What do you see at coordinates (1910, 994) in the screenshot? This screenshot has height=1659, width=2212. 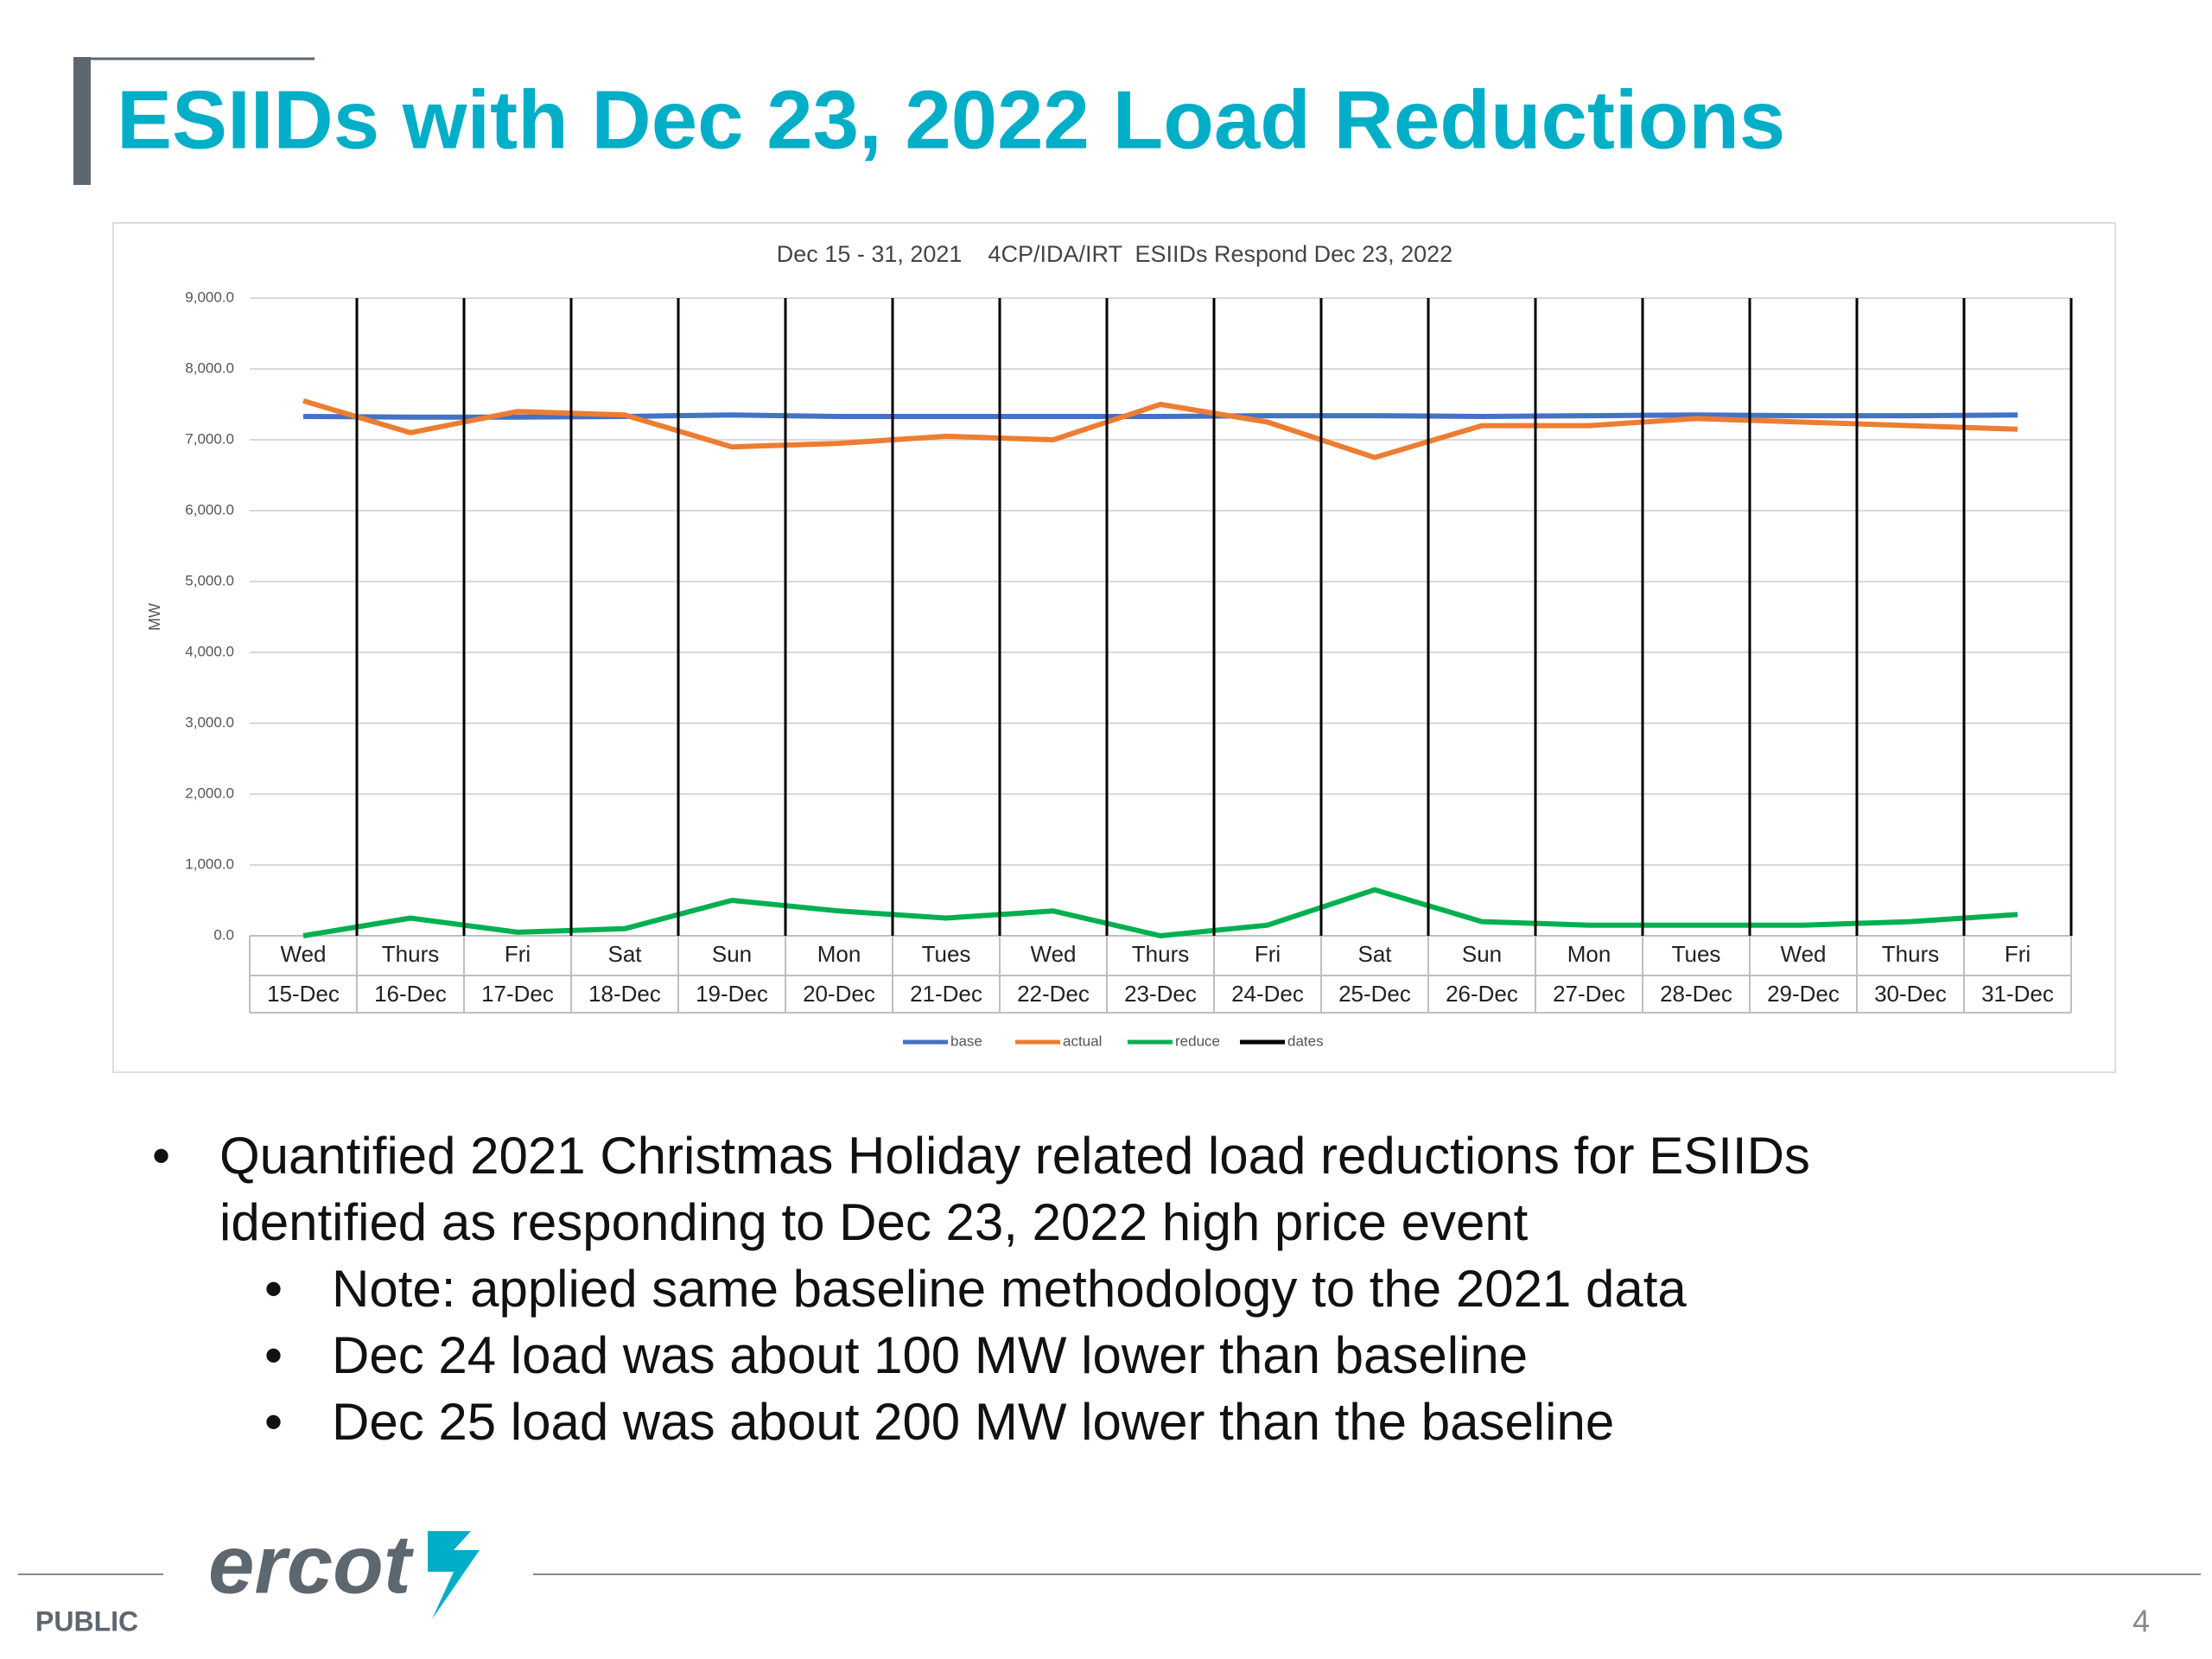 I see `x-tick-label: 30-Dec` at bounding box center [1910, 994].